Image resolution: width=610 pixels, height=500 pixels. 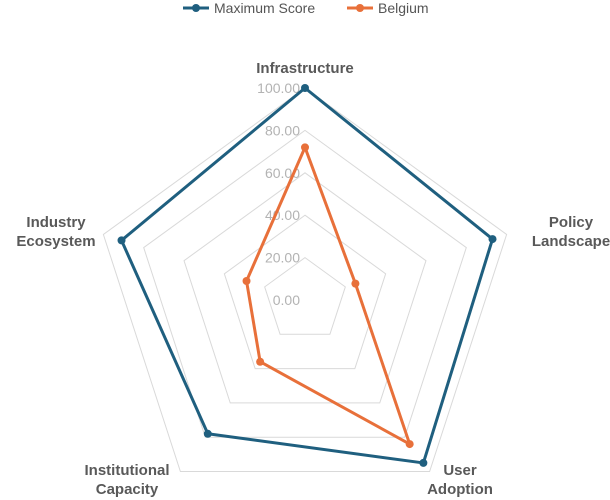 I want to click on axis-label-line: User, so click(x=460, y=470).